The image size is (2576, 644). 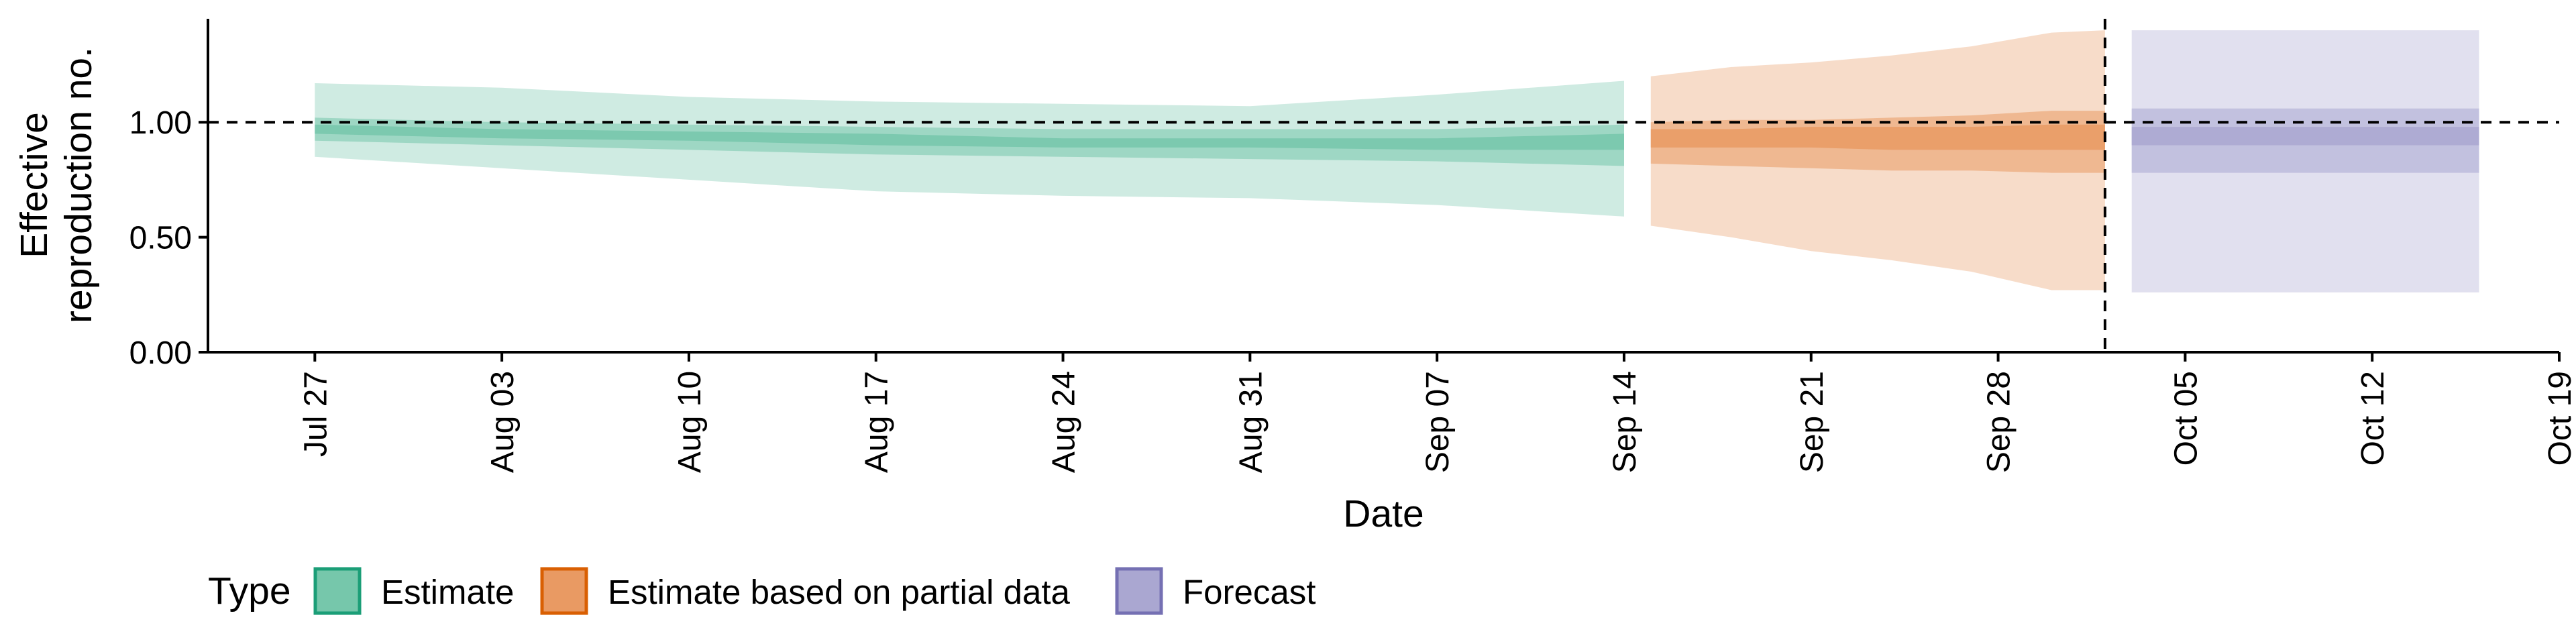 What do you see at coordinates (1877, 137) in the screenshot?
I see `band-inner-estimate-based-on-partial-data` at bounding box center [1877, 137].